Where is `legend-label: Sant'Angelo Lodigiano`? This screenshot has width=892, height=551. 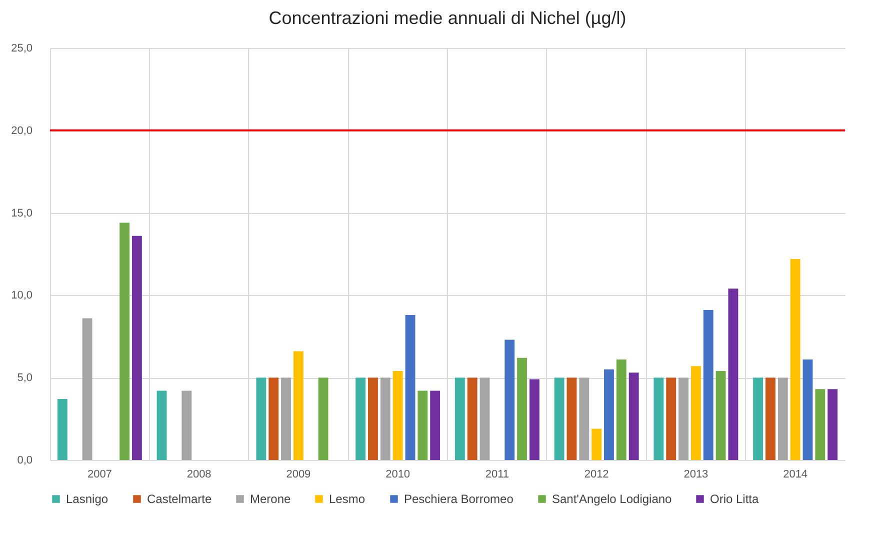 legend-label: Sant'Angelo Lodigiano is located at coordinates (612, 499).